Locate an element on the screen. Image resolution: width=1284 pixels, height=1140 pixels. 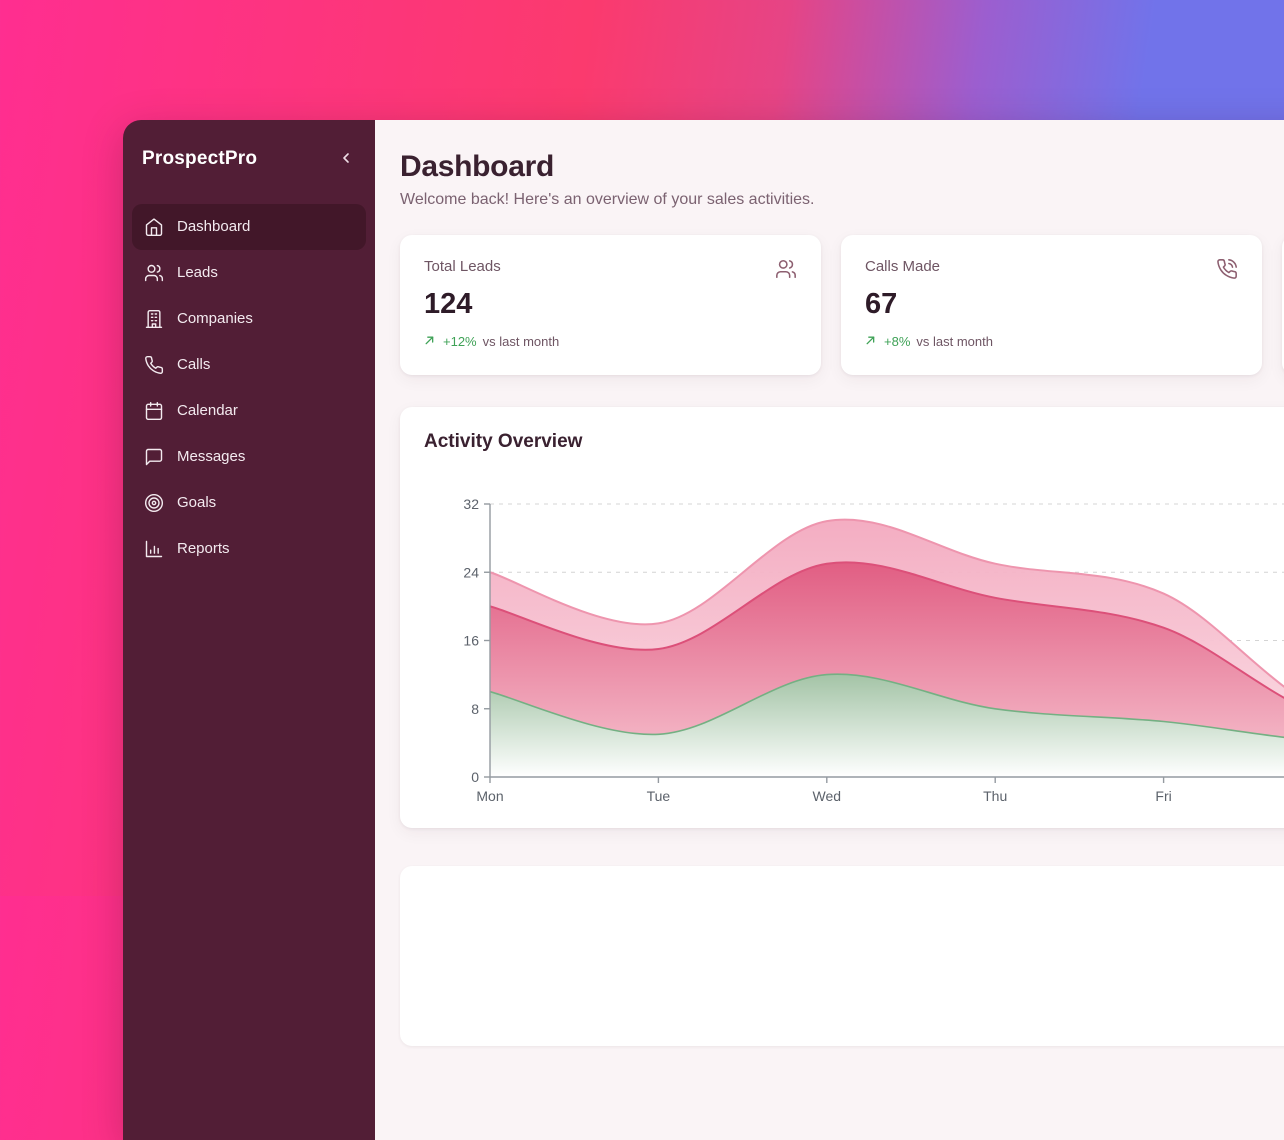
partial-card-below is located at coordinates (842, 956).